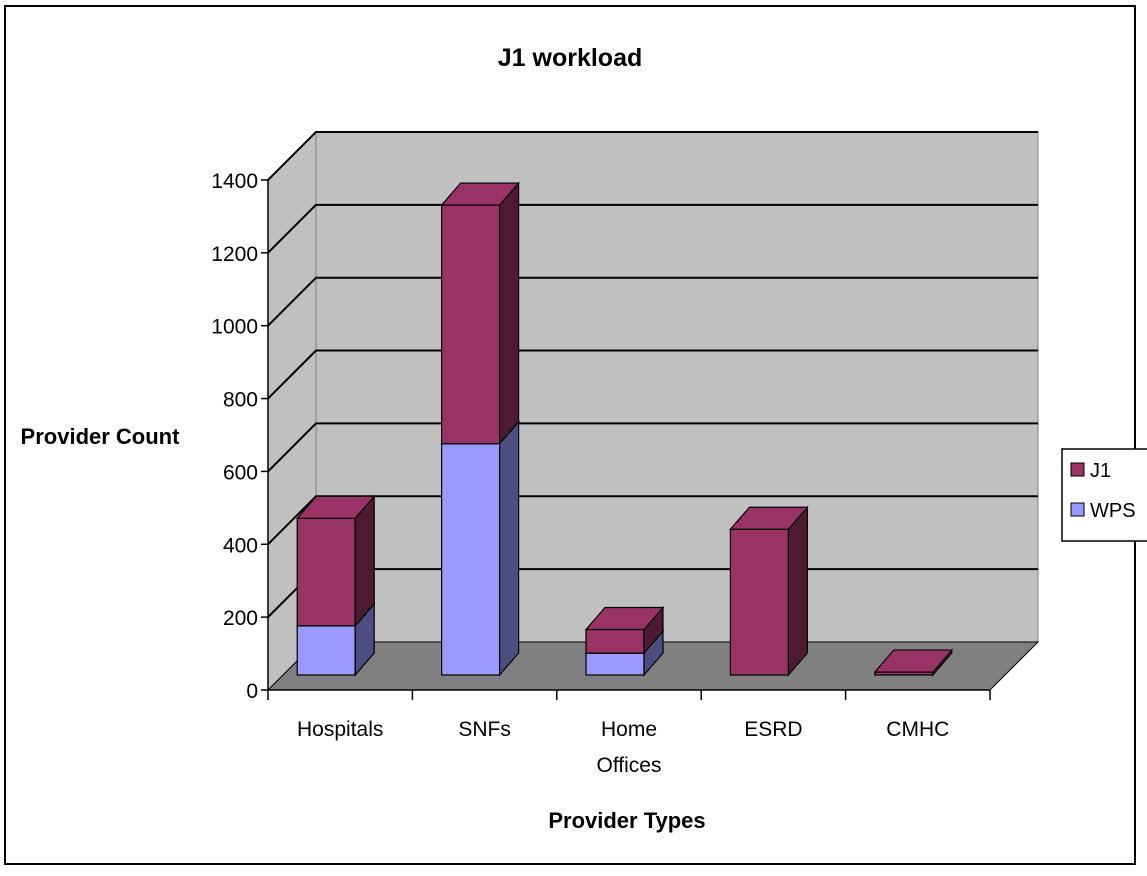 This screenshot has width=1147, height=876. What do you see at coordinates (240, 472) in the screenshot?
I see `y-tick-label: 600` at bounding box center [240, 472].